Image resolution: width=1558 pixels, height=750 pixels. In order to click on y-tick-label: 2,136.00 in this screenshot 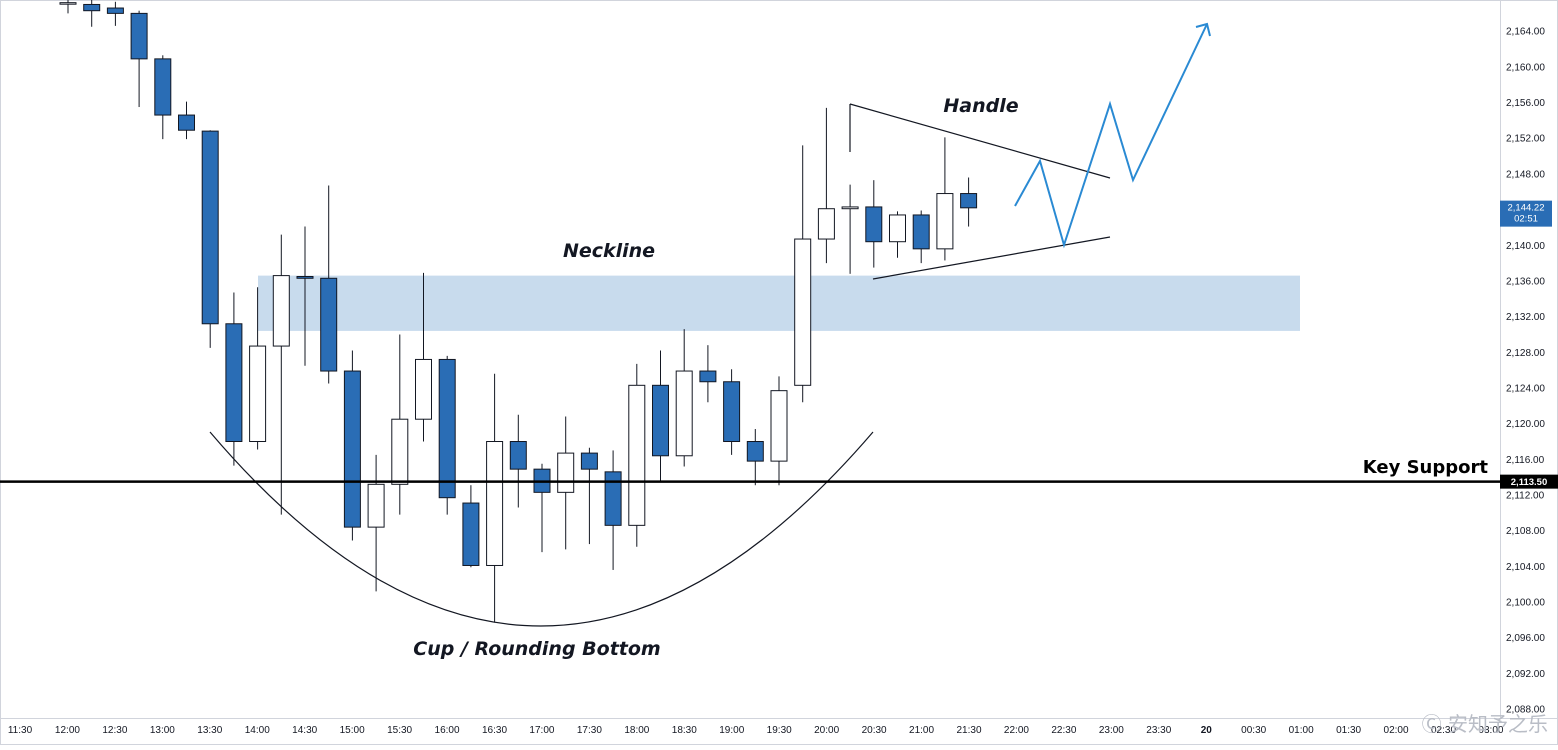, I will do `click(1525, 281)`.